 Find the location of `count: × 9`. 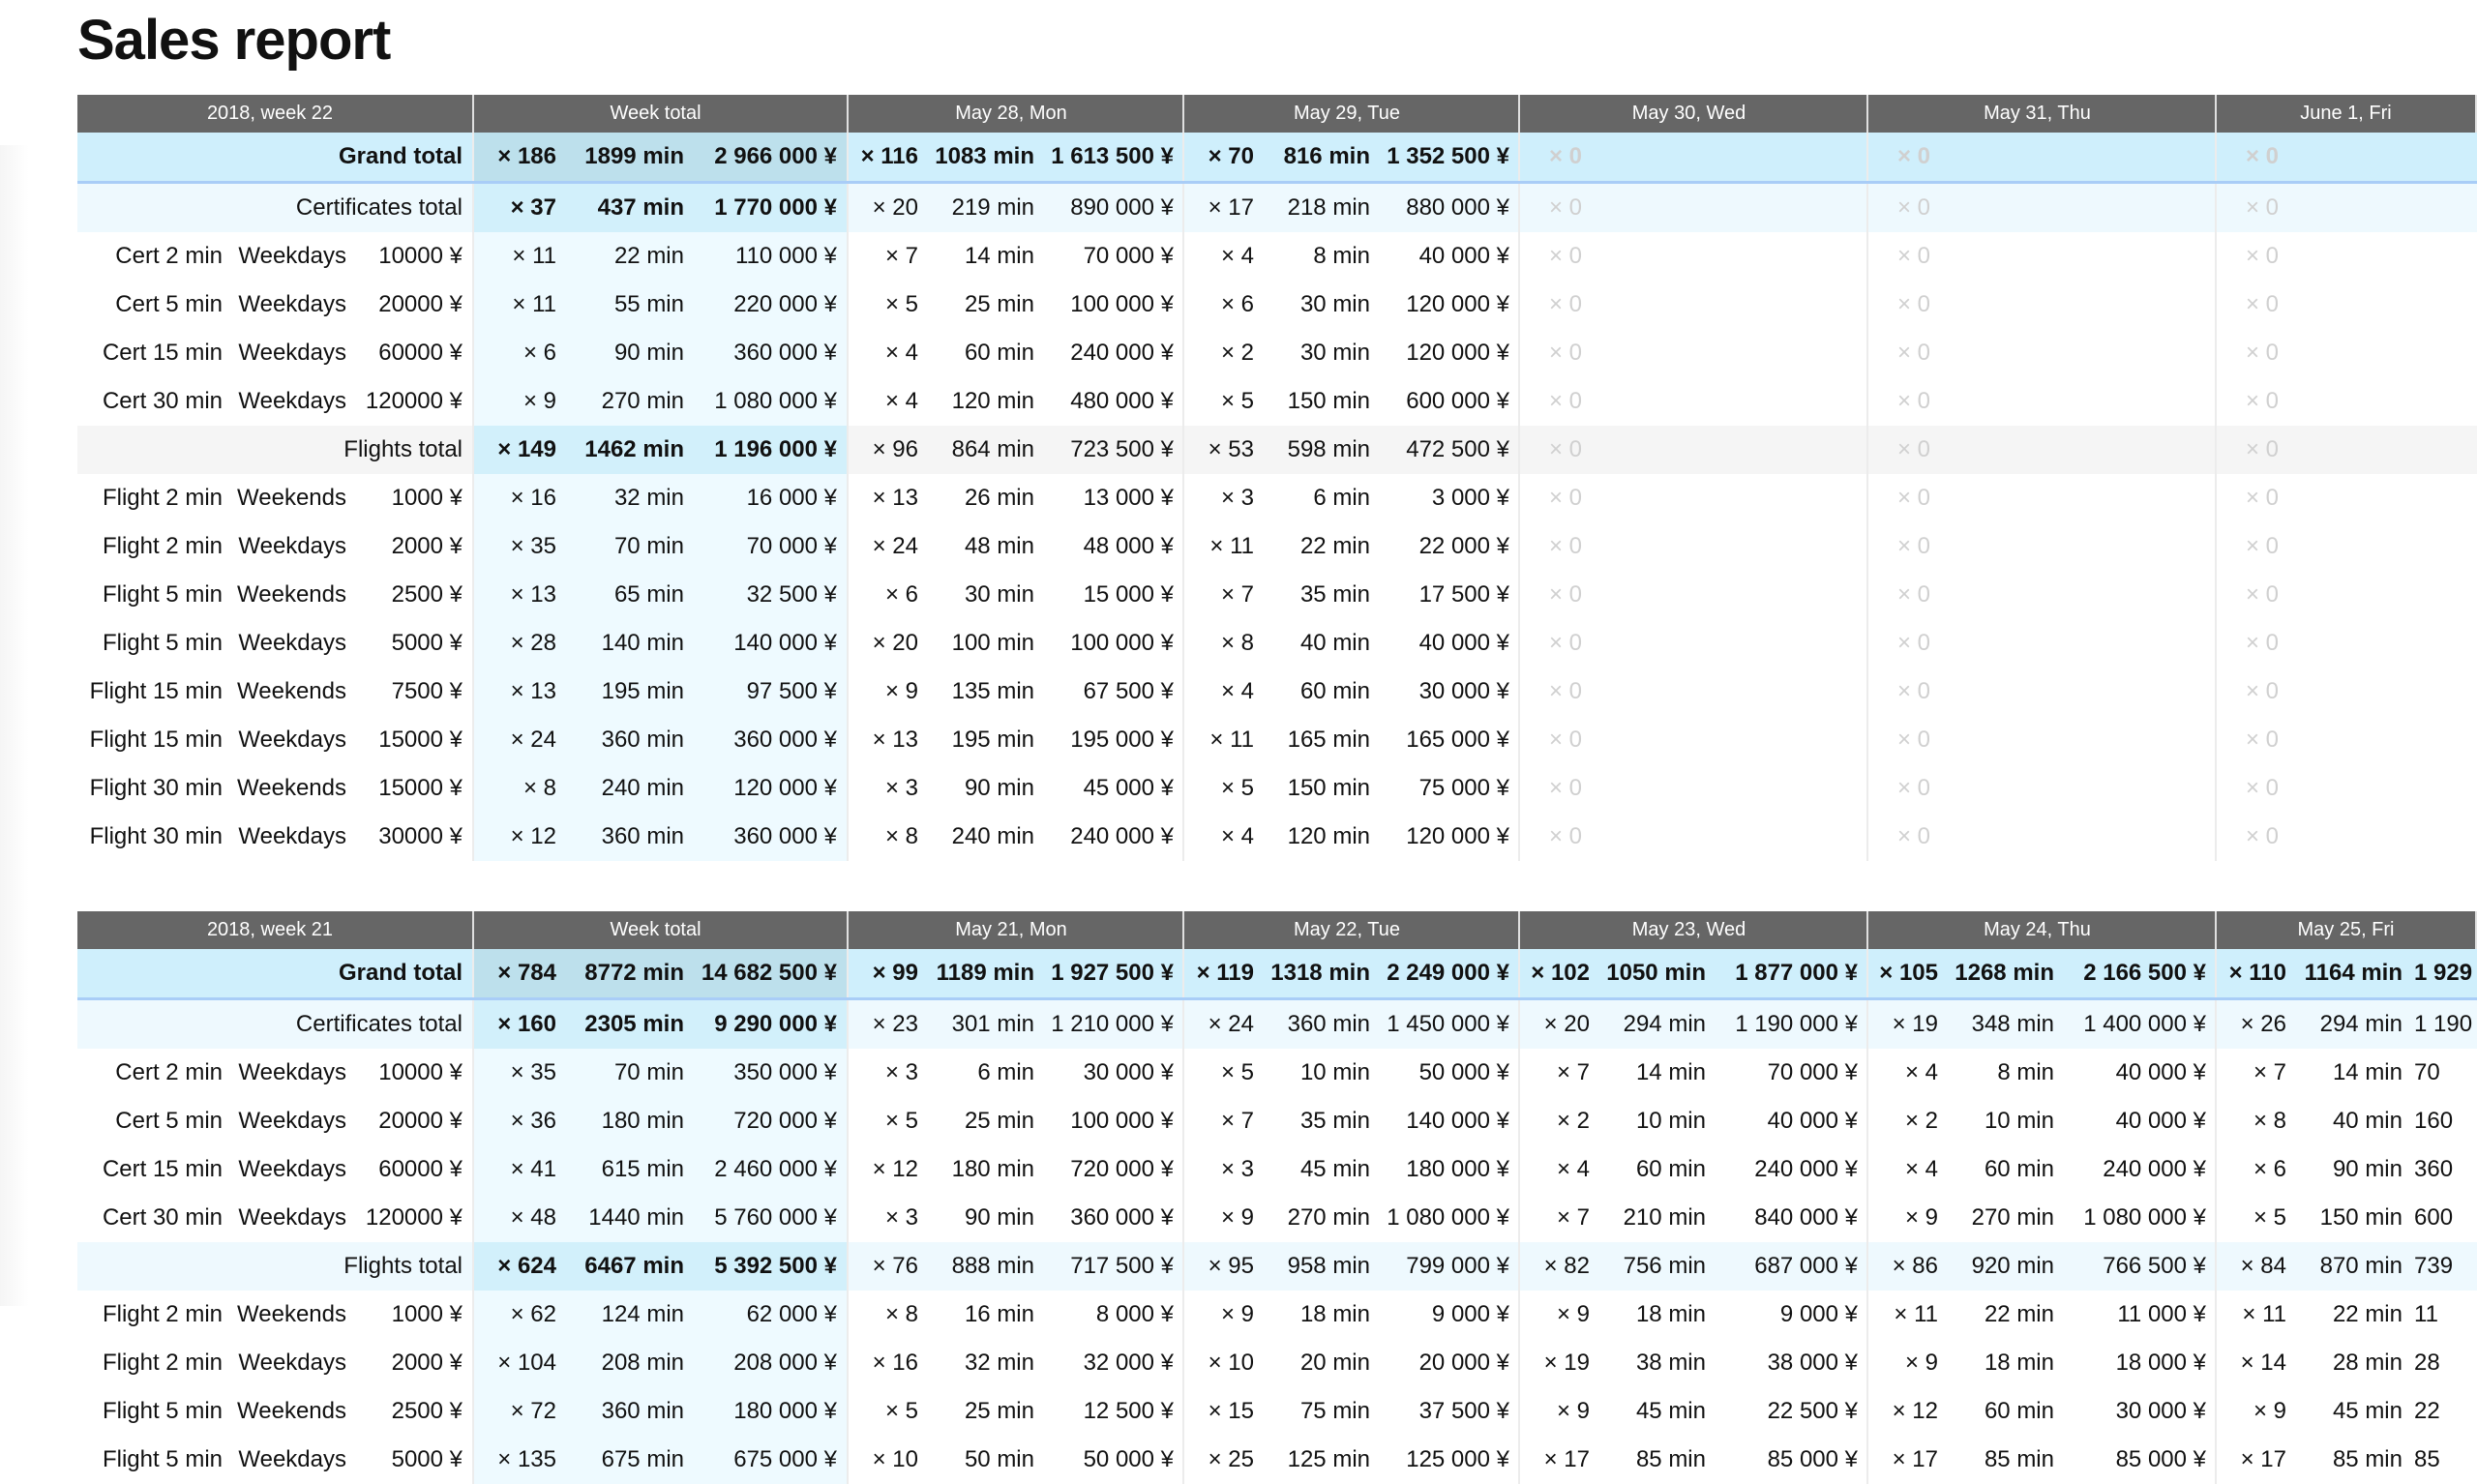

count: × 9 is located at coordinates (901, 691).